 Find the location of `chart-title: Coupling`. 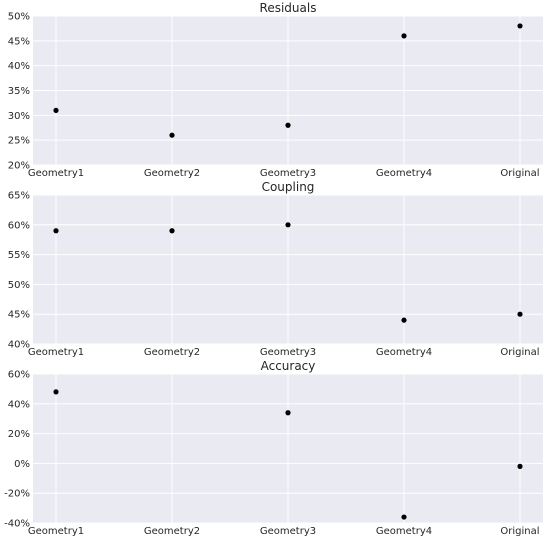

chart-title: Coupling is located at coordinates (288, 187).